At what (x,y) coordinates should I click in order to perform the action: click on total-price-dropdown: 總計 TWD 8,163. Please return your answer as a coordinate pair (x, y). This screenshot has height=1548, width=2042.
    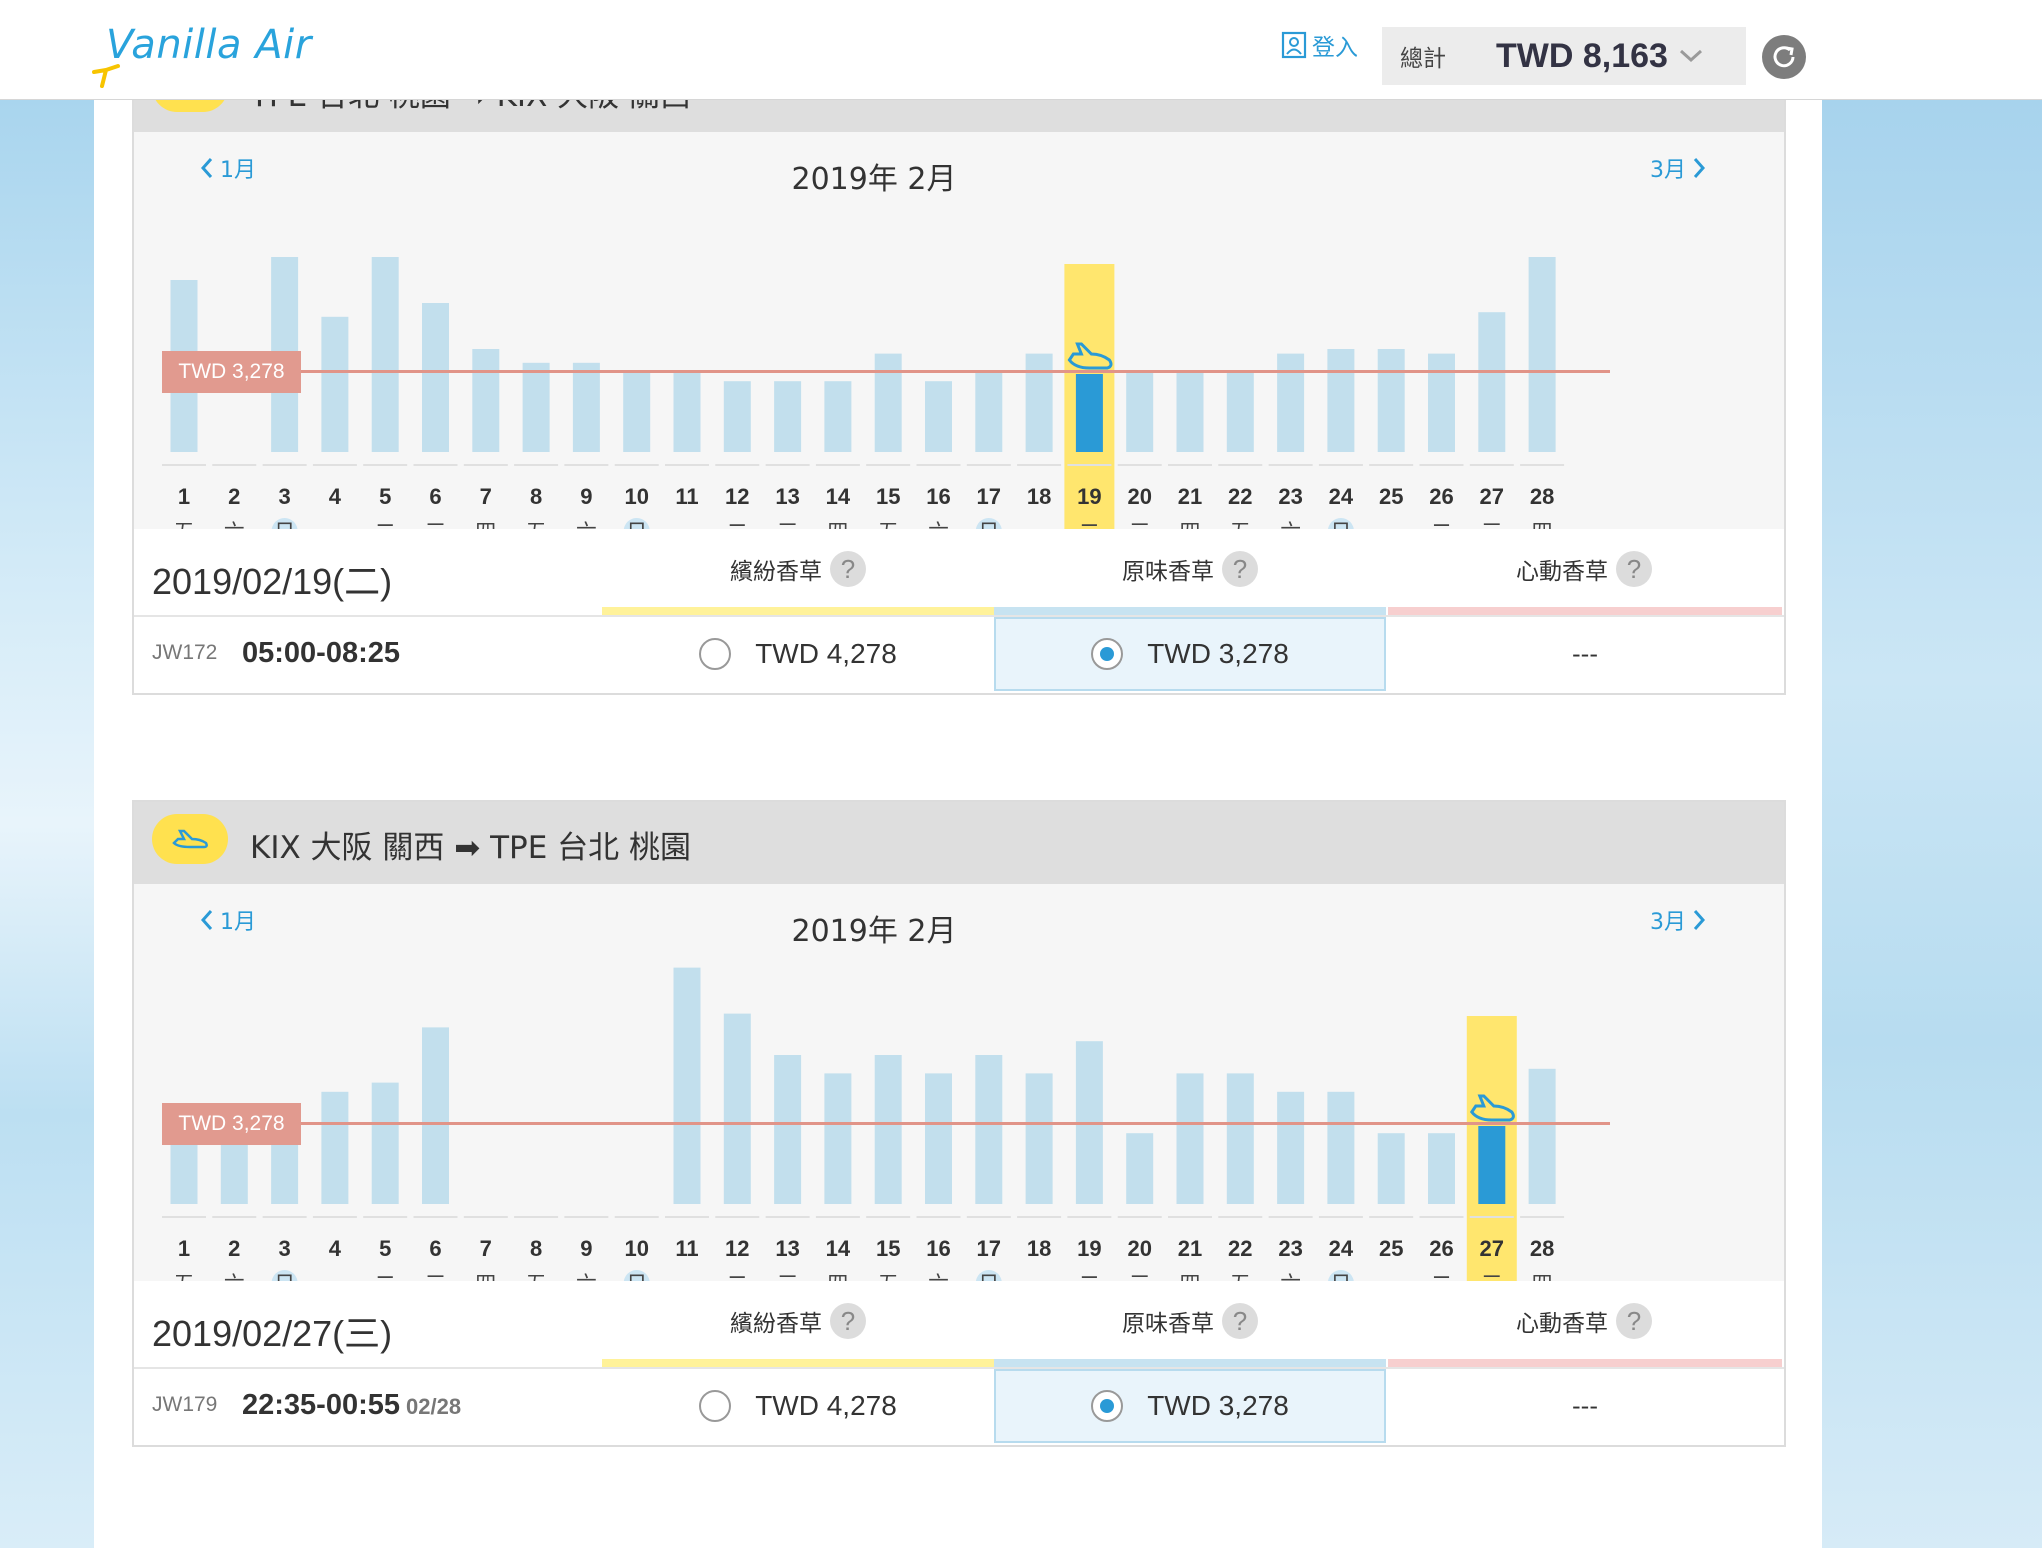
    Looking at the image, I should click on (1564, 56).